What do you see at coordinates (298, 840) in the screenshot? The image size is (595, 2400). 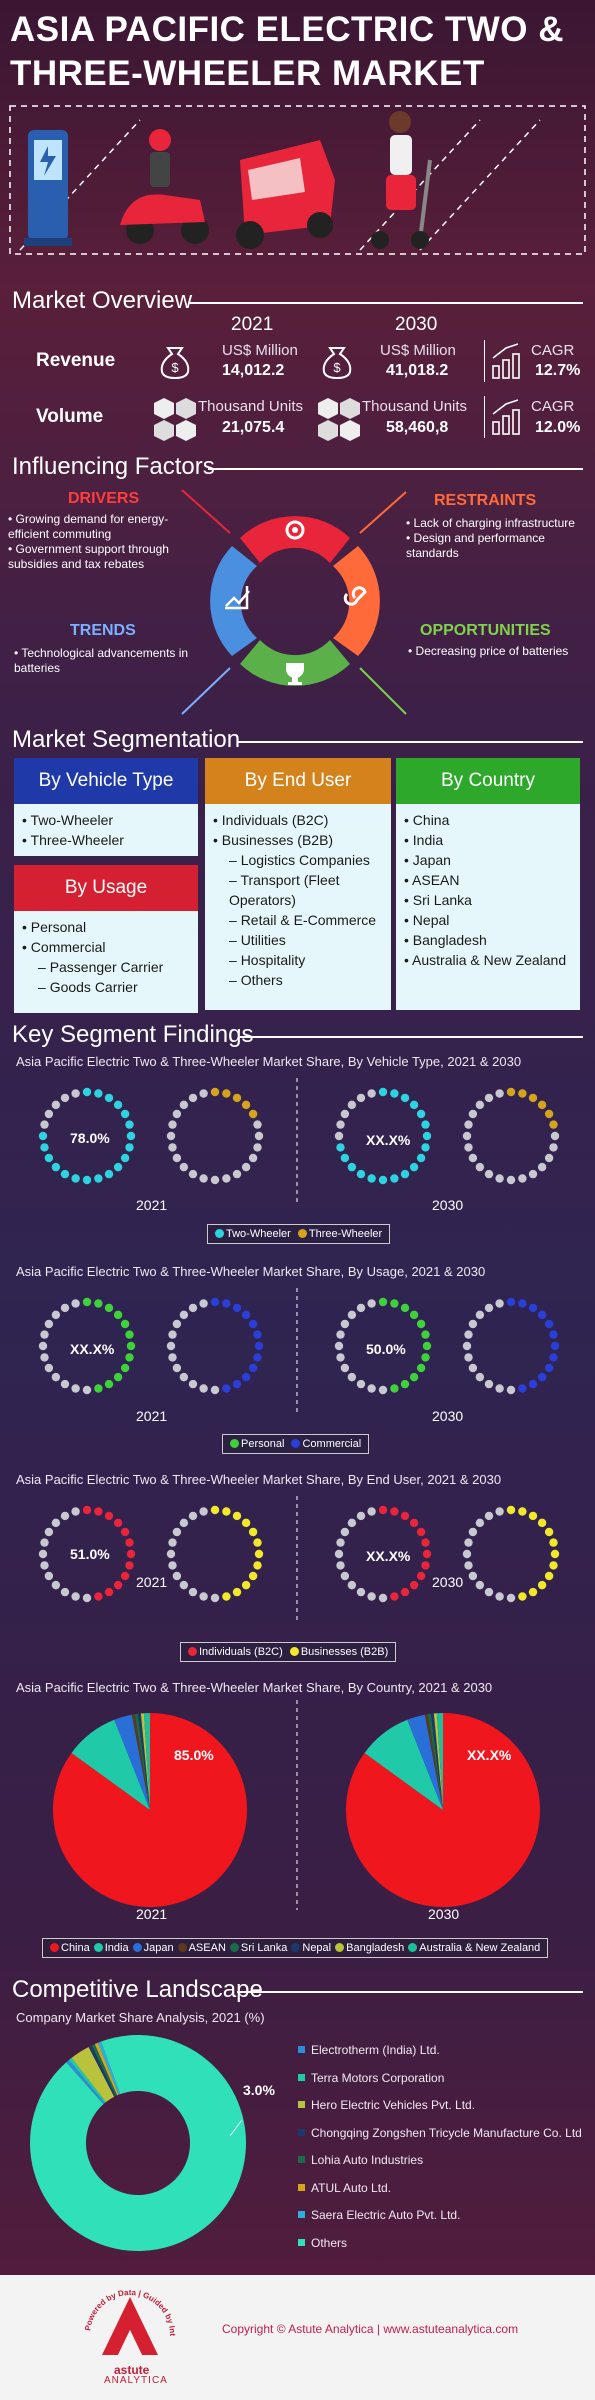 I see `list-item: Businesses (B2B)` at bounding box center [298, 840].